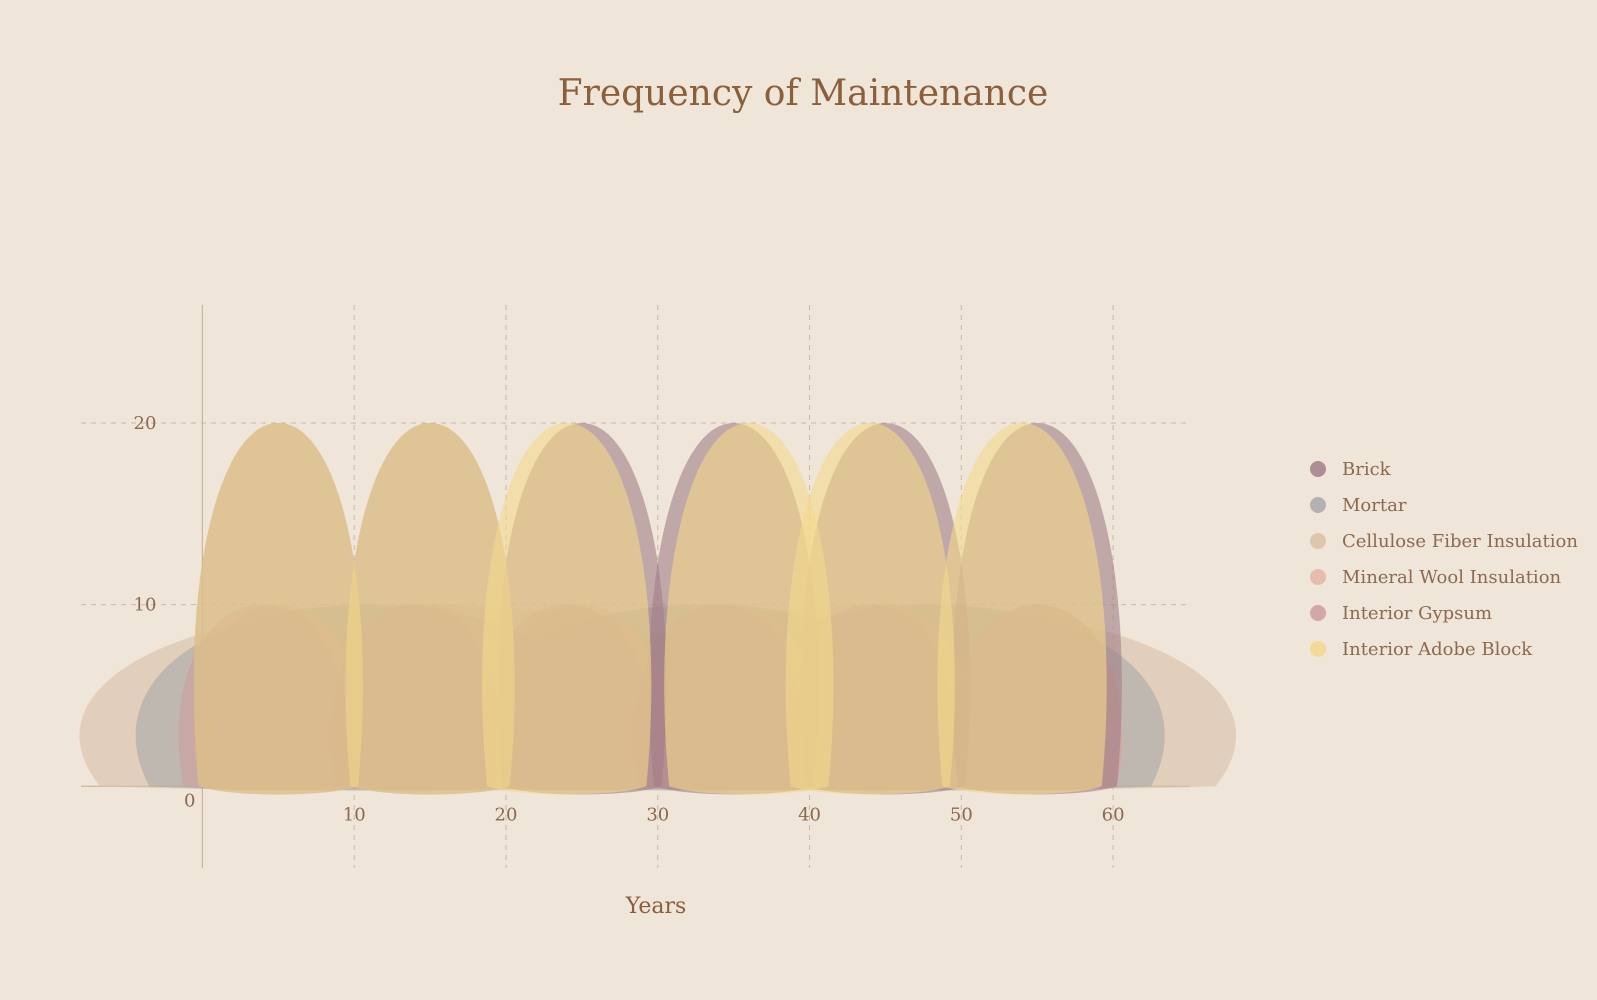 The image size is (1597, 1000). What do you see at coordinates (1113, 814) in the screenshot?
I see `x-tick-label: 60` at bounding box center [1113, 814].